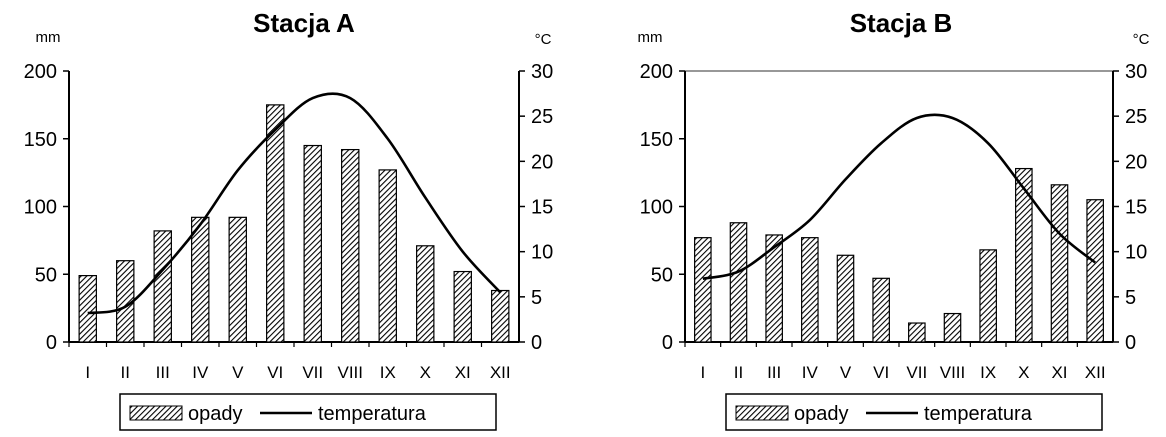 This screenshot has width=1166, height=437. What do you see at coordinates (304, 23) in the screenshot?
I see `chart-title: Stacja A` at bounding box center [304, 23].